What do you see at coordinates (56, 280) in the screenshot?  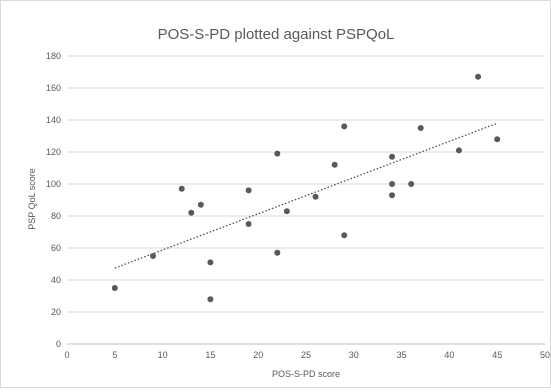 I see `y-tick-label: 40` at bounding box center [56, 280].